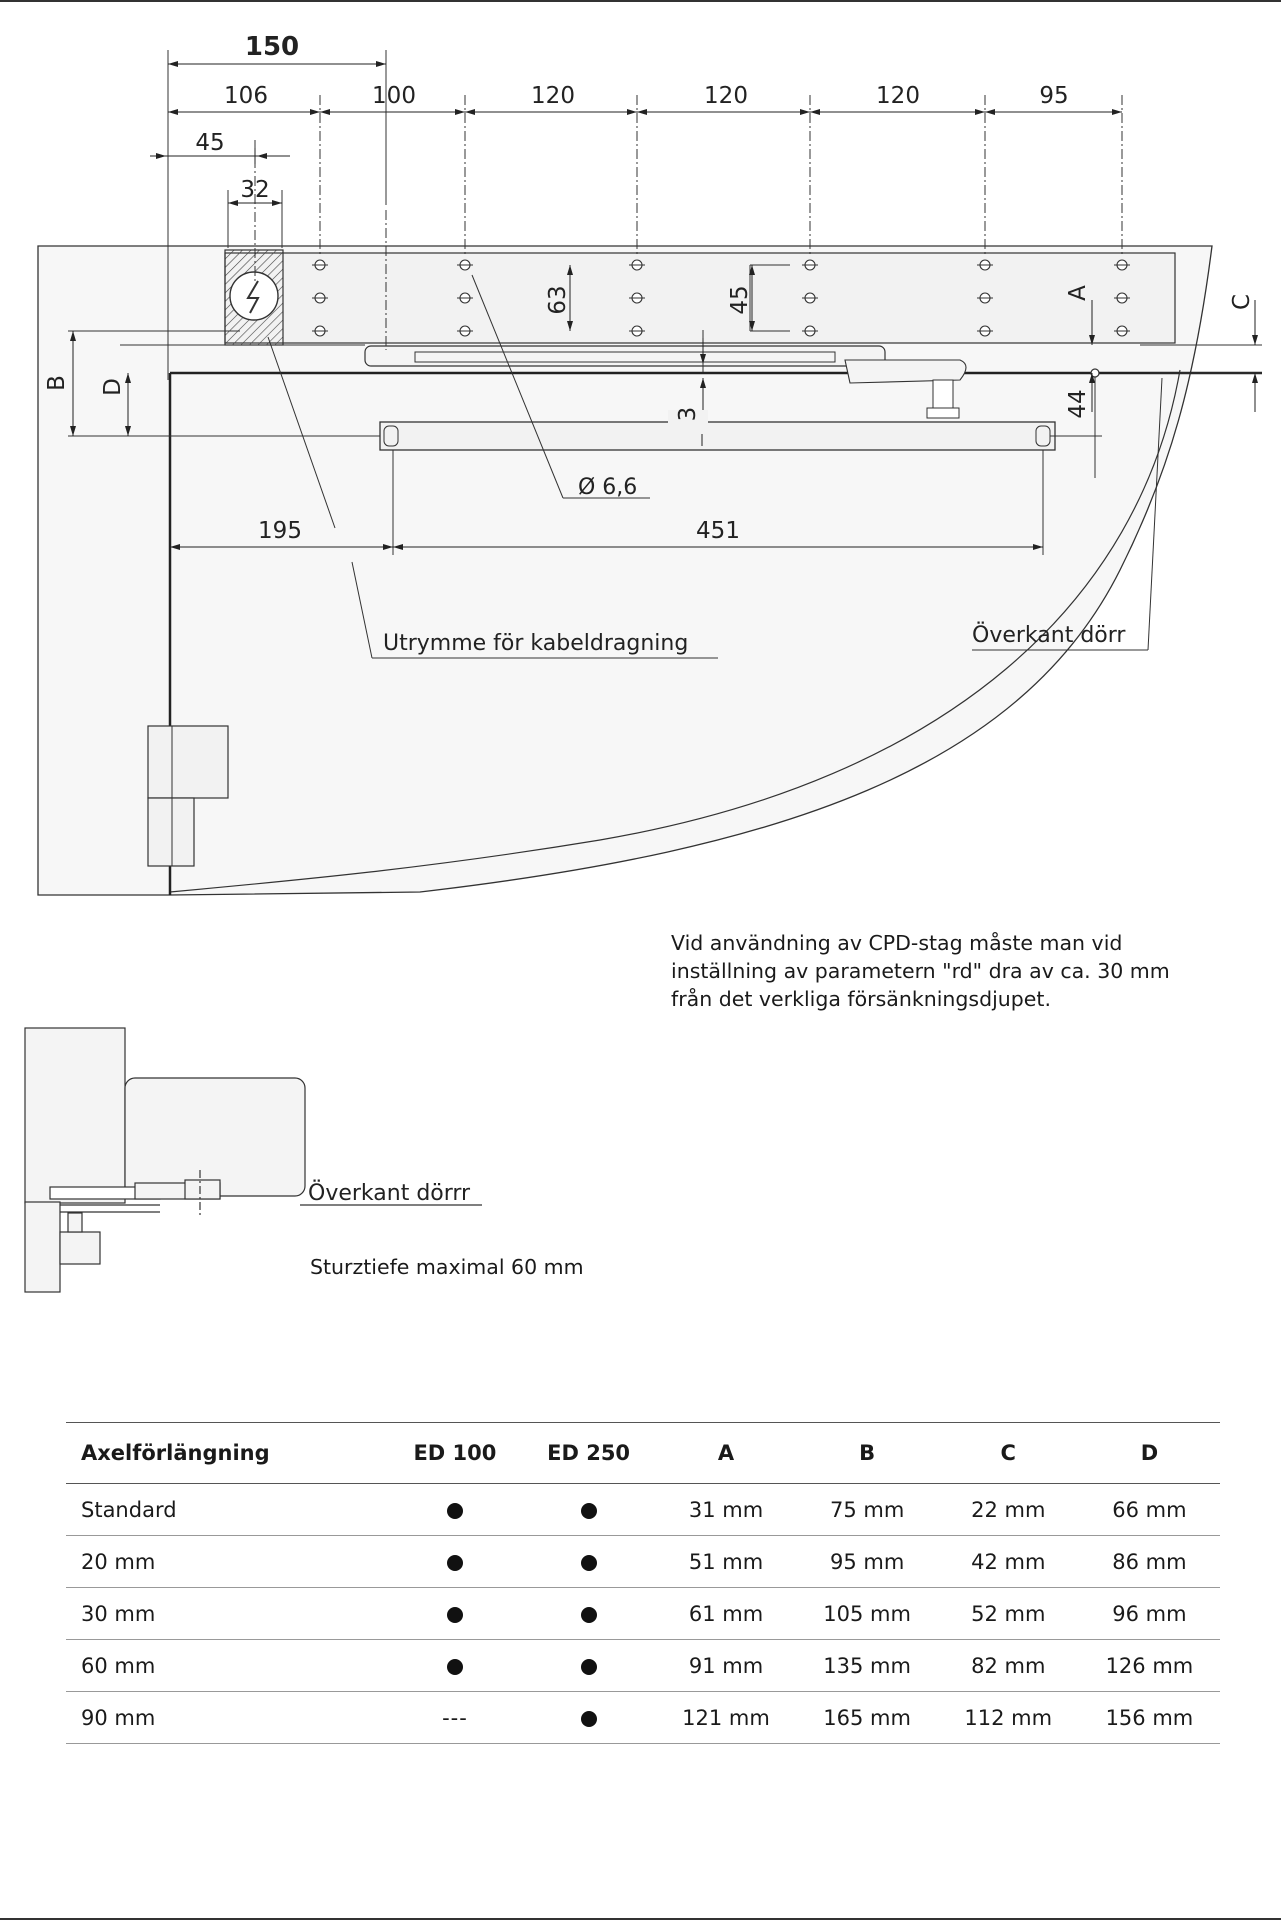  What do you see at coordinates (867, 1509) in the screenshot?
I see `cell-B: 75 mm` at bounding box center [867, 1509].